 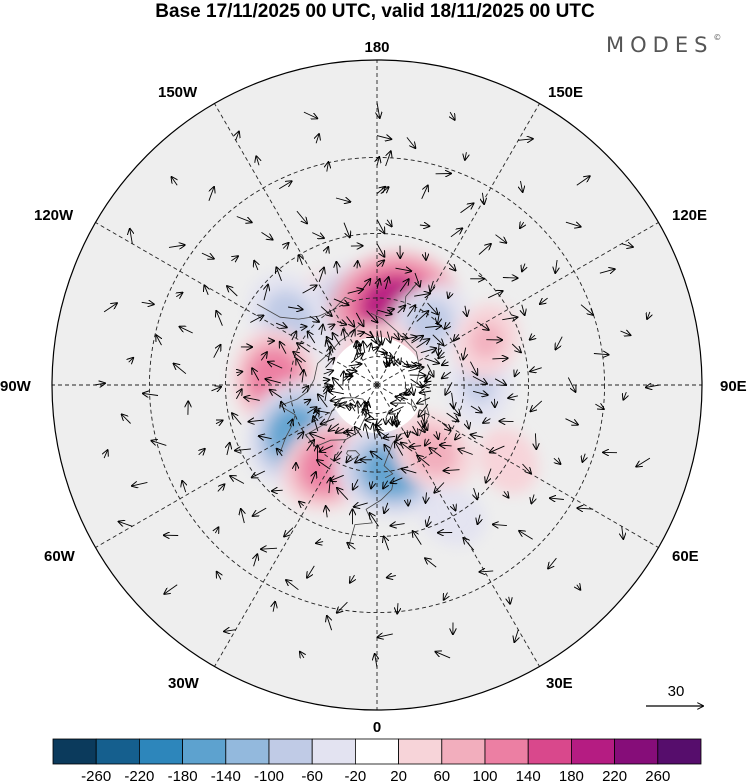 What do you see at coordinates (674, 694) in the screenshot?
I see `reference-vector: 30` at bounding box center [674, 694].